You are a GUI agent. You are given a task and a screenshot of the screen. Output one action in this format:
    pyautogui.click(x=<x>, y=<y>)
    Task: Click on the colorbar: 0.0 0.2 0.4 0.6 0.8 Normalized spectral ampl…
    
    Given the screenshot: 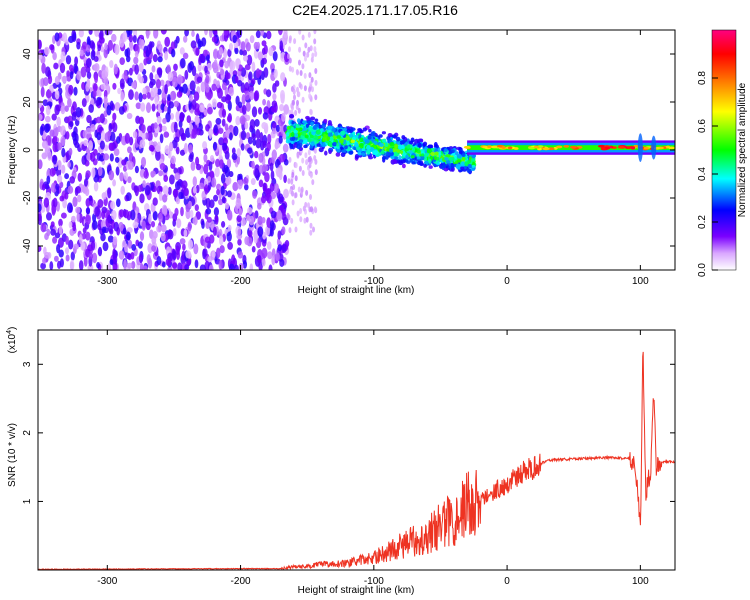 What is the action you would take?
    pyautogui.click(x=722, y=153)
    